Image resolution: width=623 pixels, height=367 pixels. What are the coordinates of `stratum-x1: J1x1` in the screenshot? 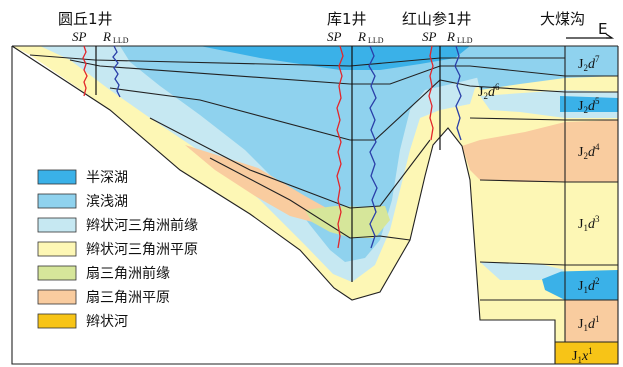 It's located at (582, 355).